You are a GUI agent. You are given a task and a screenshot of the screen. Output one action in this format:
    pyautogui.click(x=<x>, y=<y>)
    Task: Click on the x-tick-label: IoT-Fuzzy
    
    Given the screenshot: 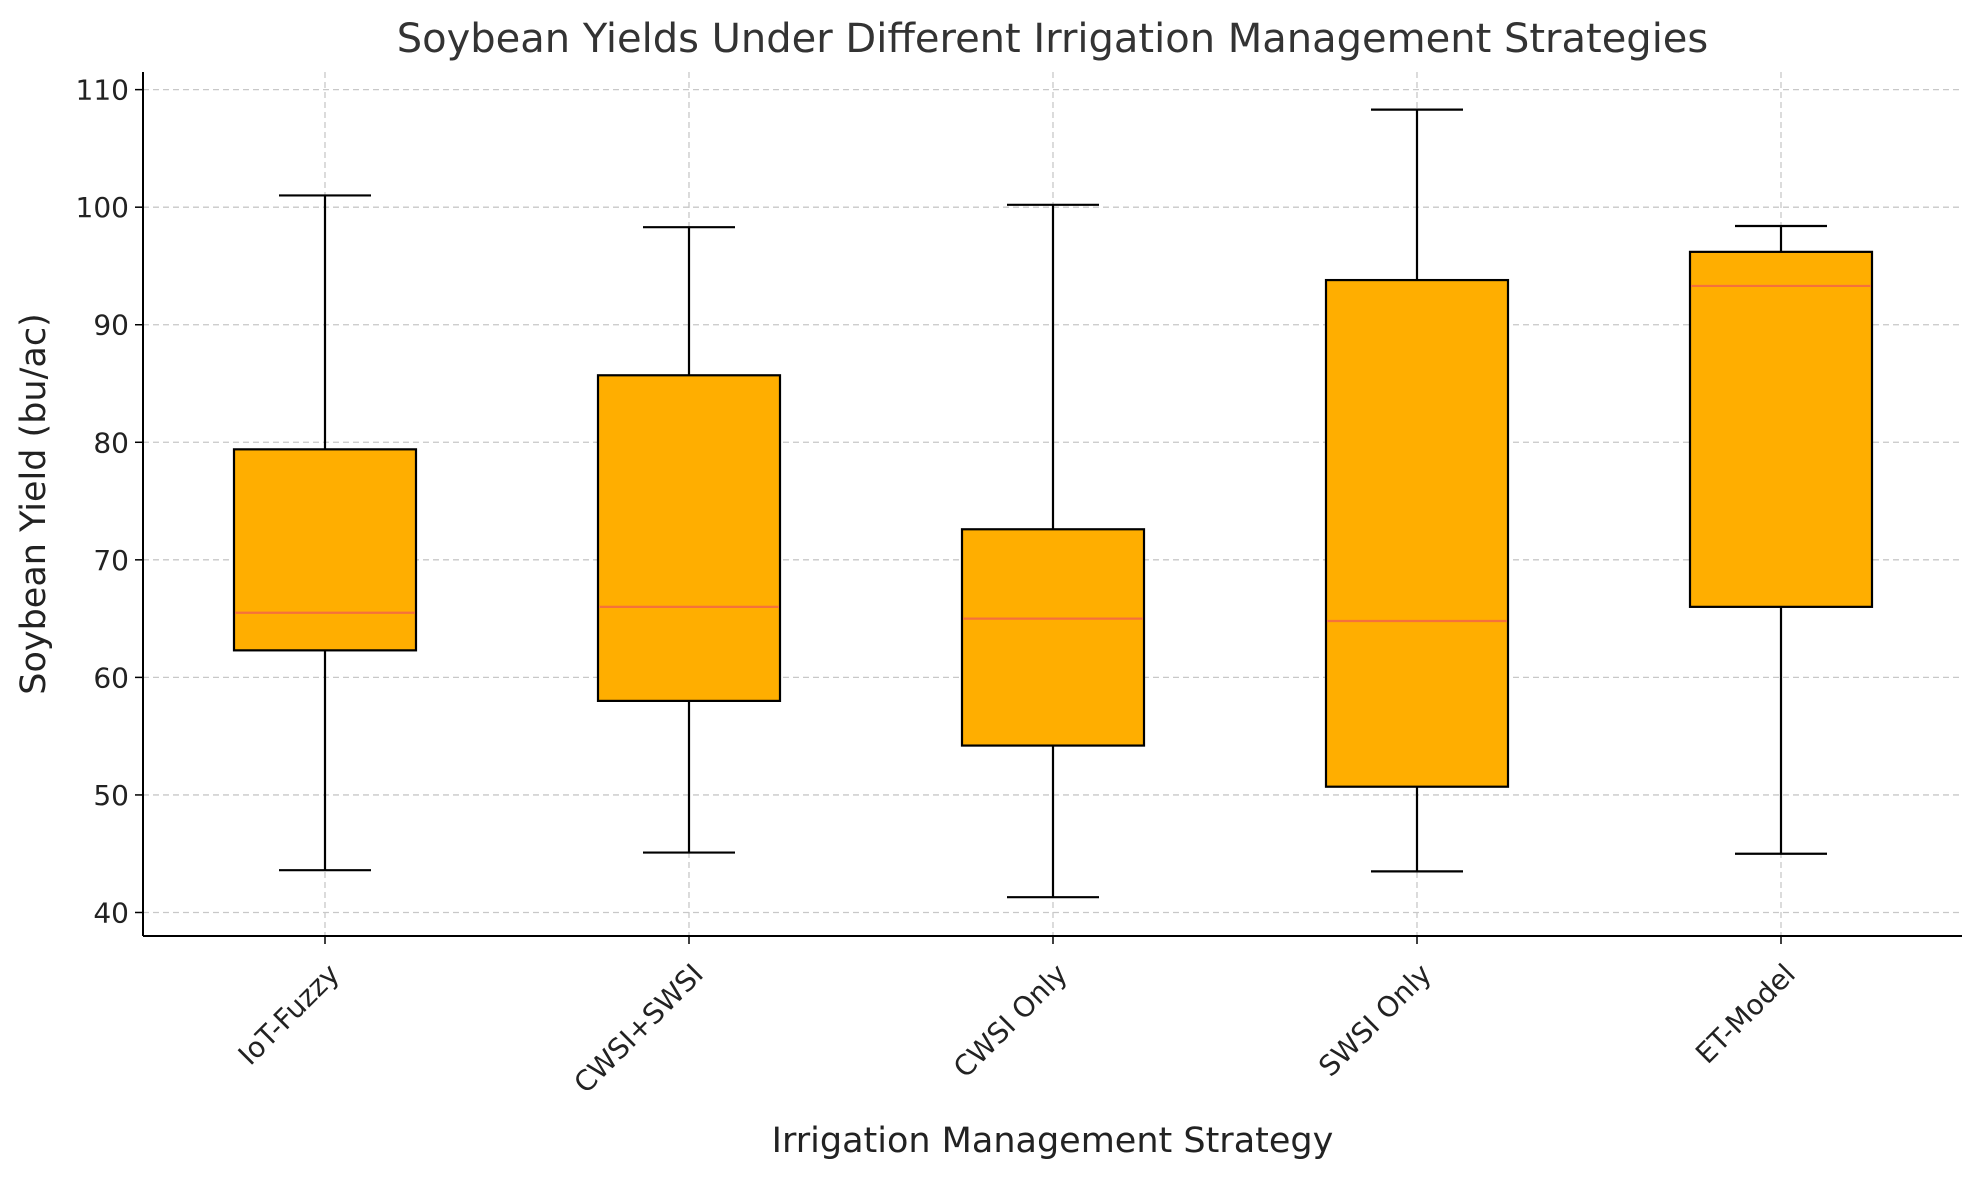 What is the action you would take?
    pyautogui.click(x=289, y=1014)
    